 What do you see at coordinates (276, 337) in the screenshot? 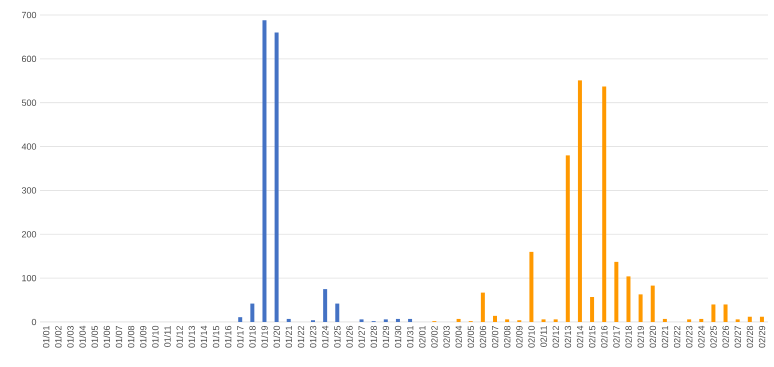
I see `x-tick-label: 01/20` at bounding box center [276, 337].